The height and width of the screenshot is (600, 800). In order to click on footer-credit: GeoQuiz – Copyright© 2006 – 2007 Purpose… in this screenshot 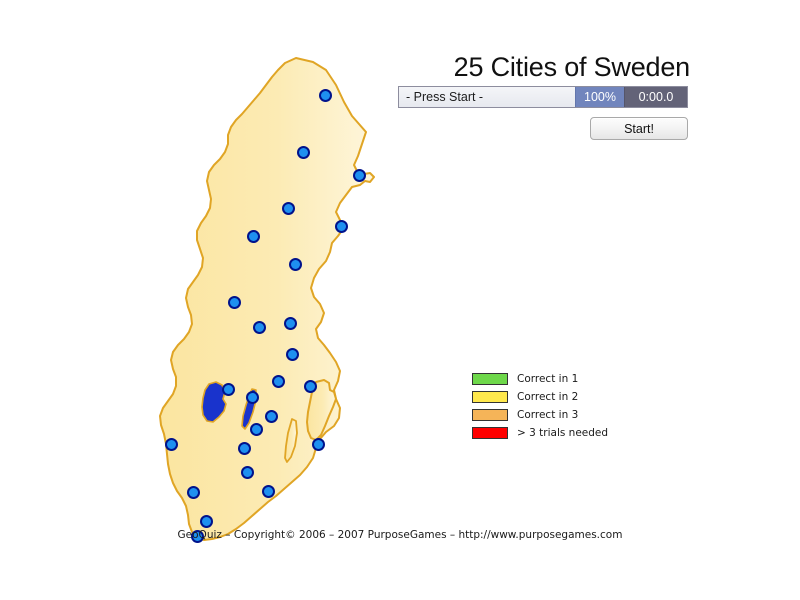, I will do `click(400, 535)`.